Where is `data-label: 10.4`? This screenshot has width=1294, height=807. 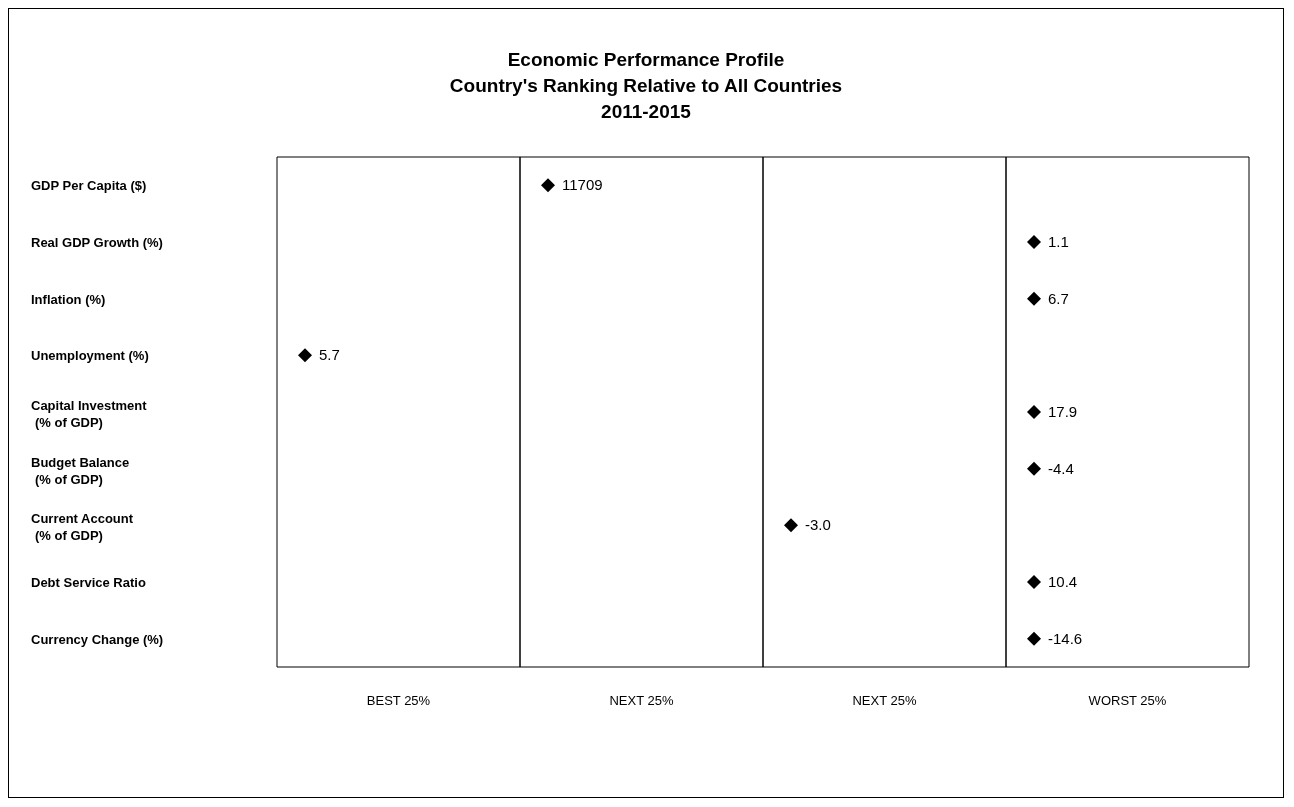
data-label: 10.4 is located at coordinates (1063, 581).